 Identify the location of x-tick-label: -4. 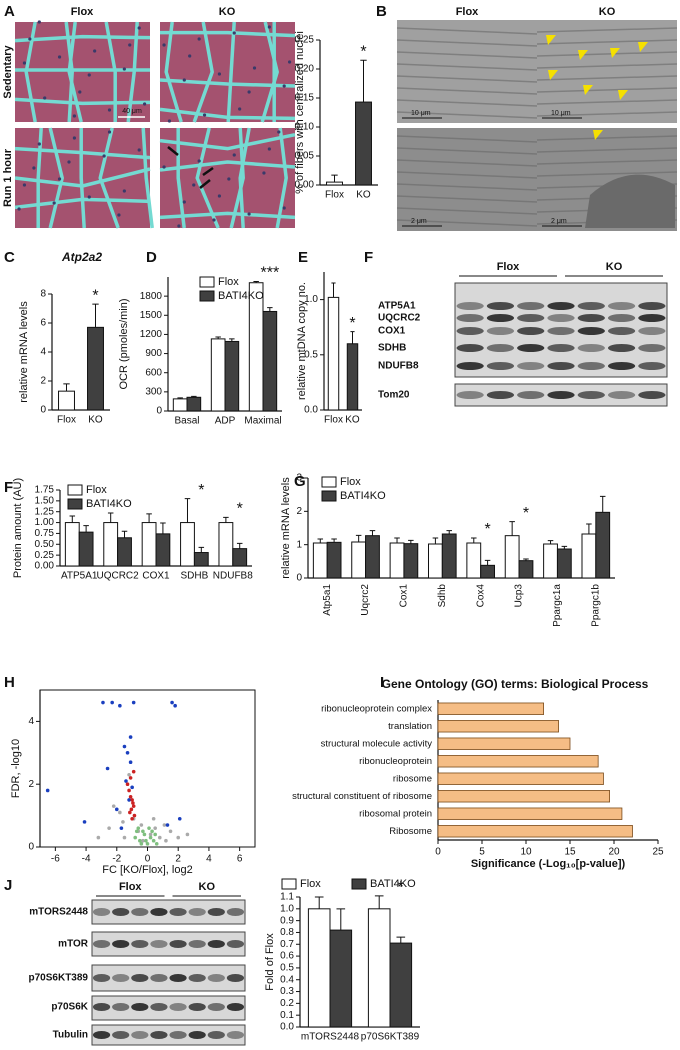
(86, 859).